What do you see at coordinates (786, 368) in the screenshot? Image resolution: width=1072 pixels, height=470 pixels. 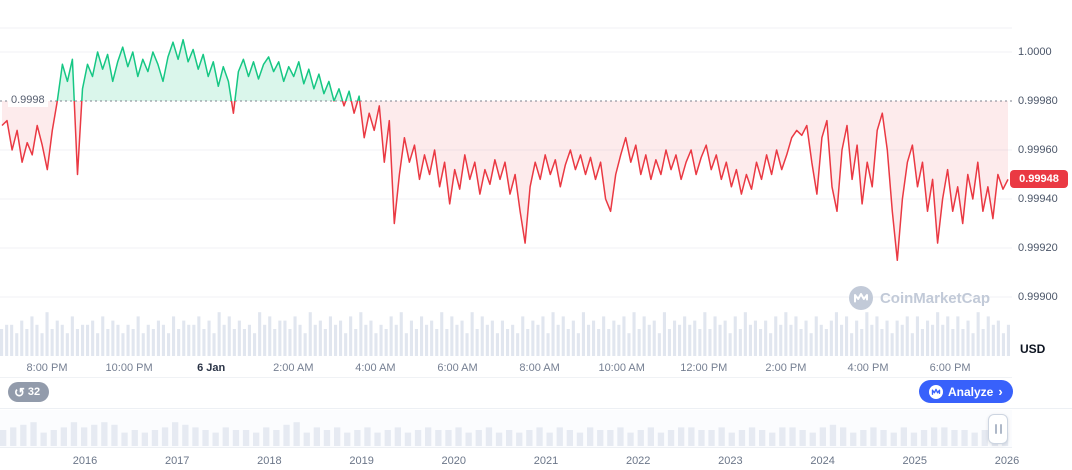 I see `x-axis-label: 2:00 PM` at bounding box center [786, 368].